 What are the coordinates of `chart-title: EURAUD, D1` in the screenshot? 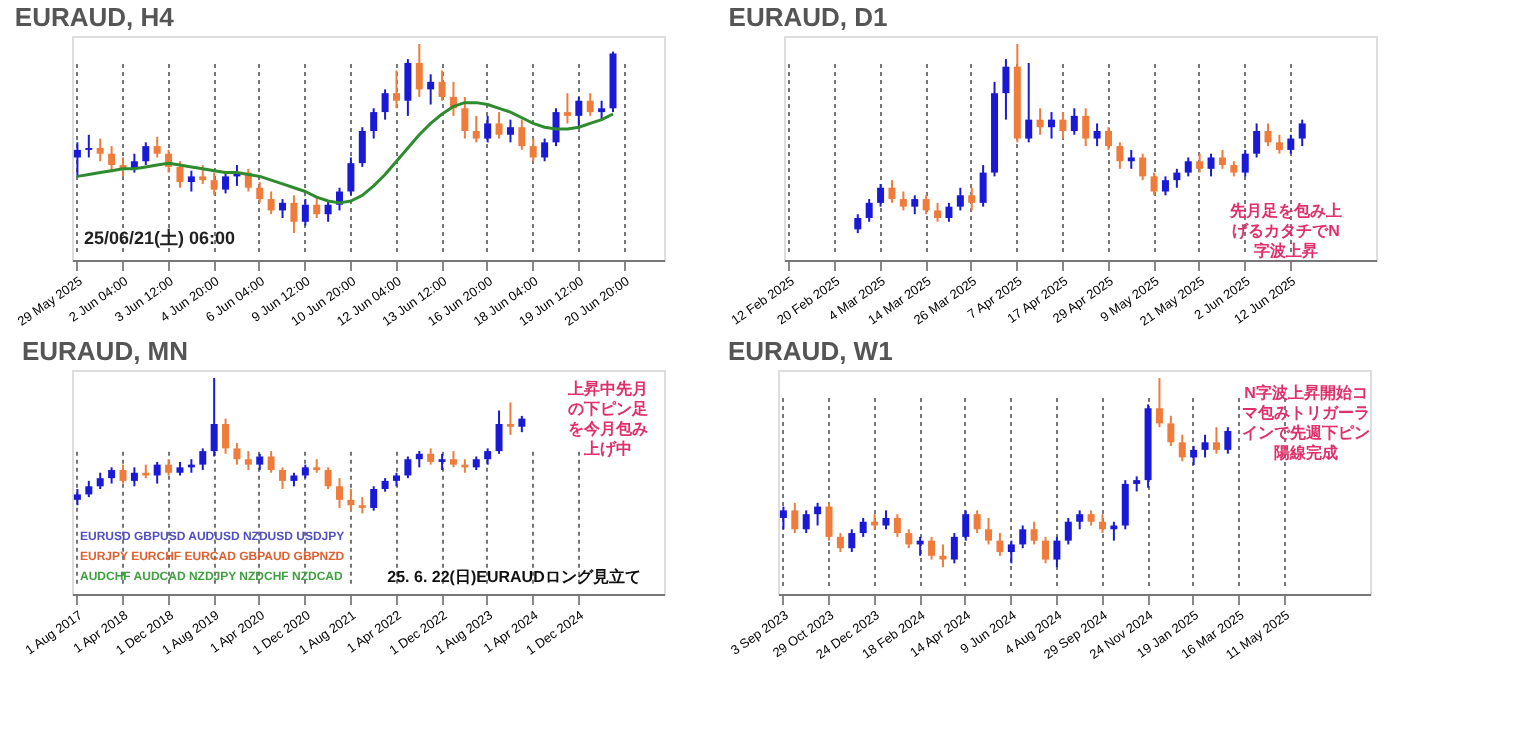 It's located at (808, 17).